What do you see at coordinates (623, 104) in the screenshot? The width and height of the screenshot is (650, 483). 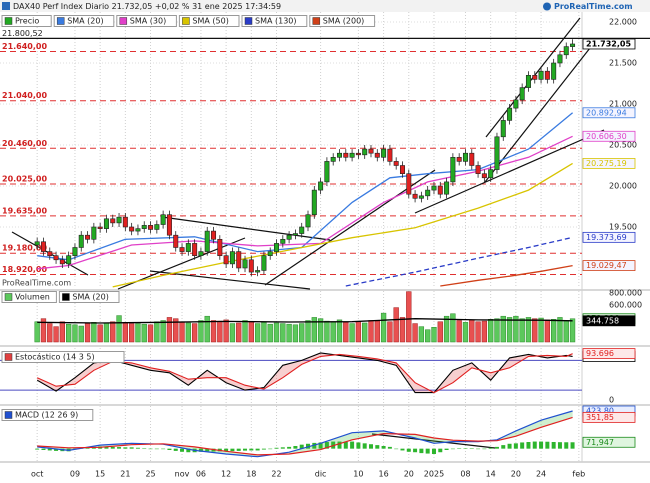 I see `y-tick-label: 21.000` at bounding box center [623, 104].